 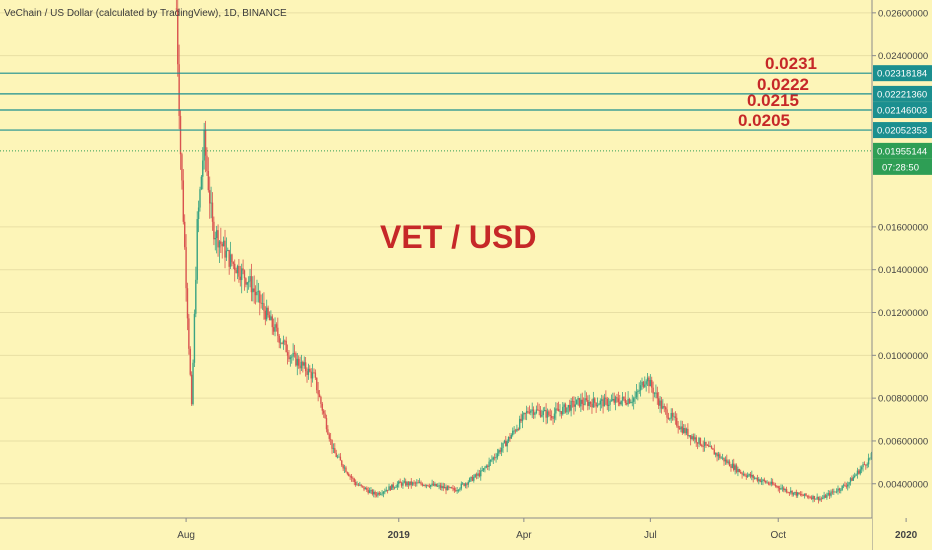 What do you see at coordinates (903, 56) in the screenshot?
I see `y-tick-label: 0.02400000` at bounding box center [903, 56].